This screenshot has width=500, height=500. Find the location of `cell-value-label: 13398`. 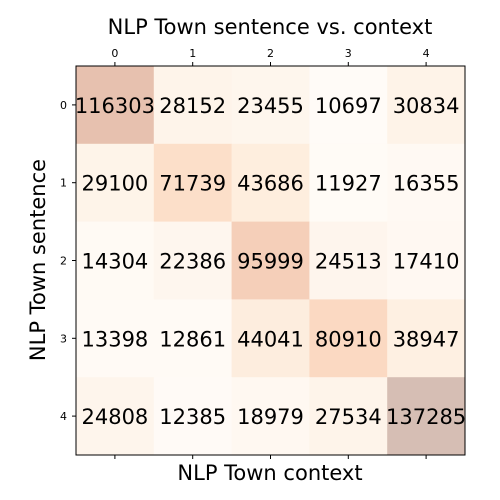

cell-value-label: 13398 is located at coordinates (114, 339).